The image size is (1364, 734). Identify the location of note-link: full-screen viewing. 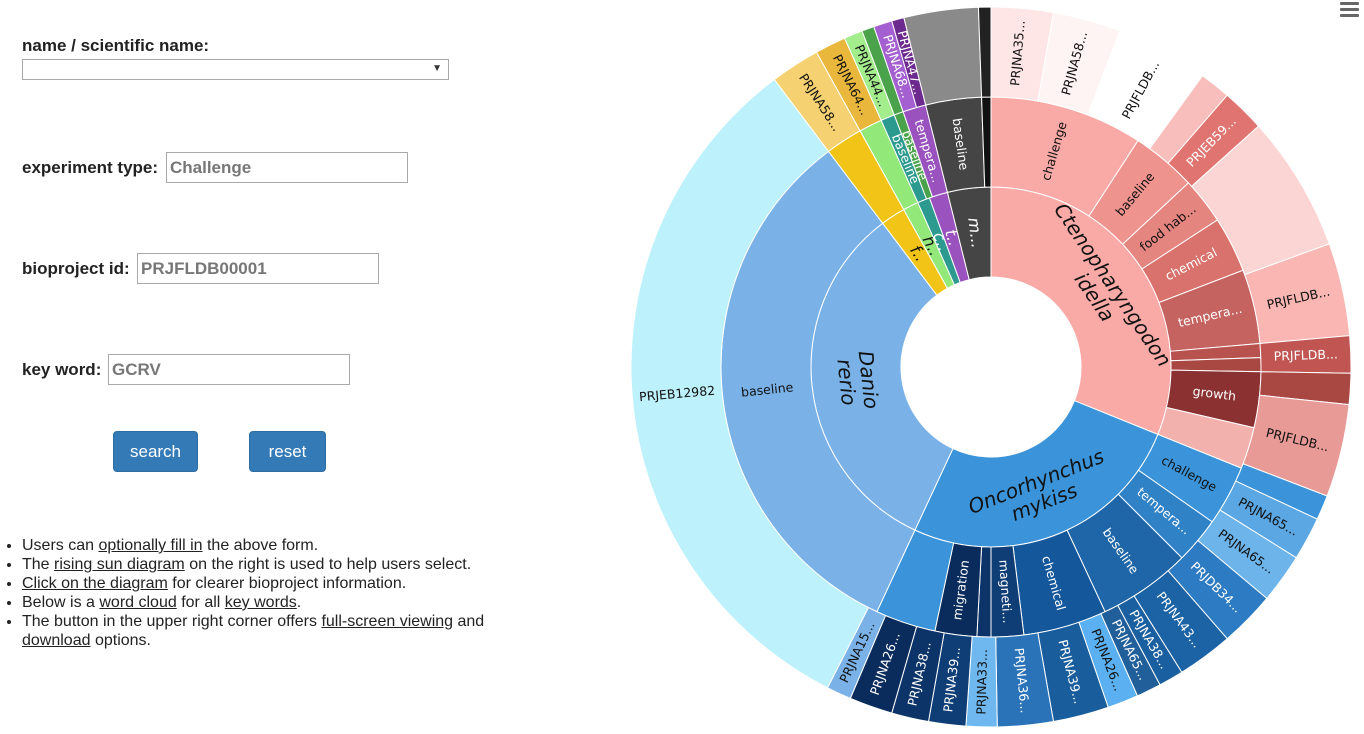
(387, 621).